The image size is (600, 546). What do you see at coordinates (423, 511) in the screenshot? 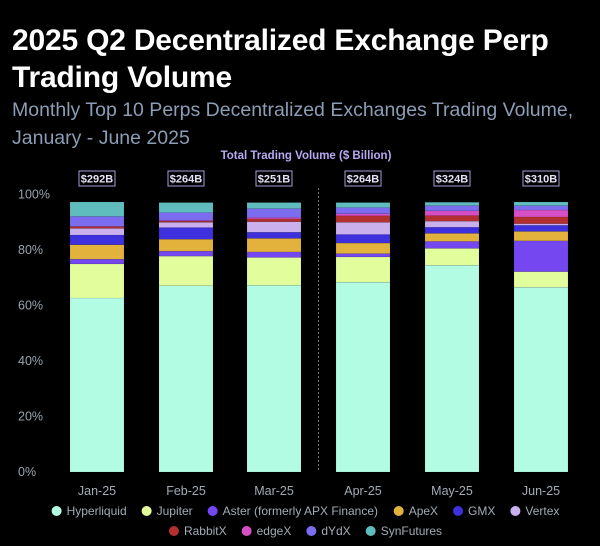
I see `legend-label: ApeX` at bounding box center [423, 511].